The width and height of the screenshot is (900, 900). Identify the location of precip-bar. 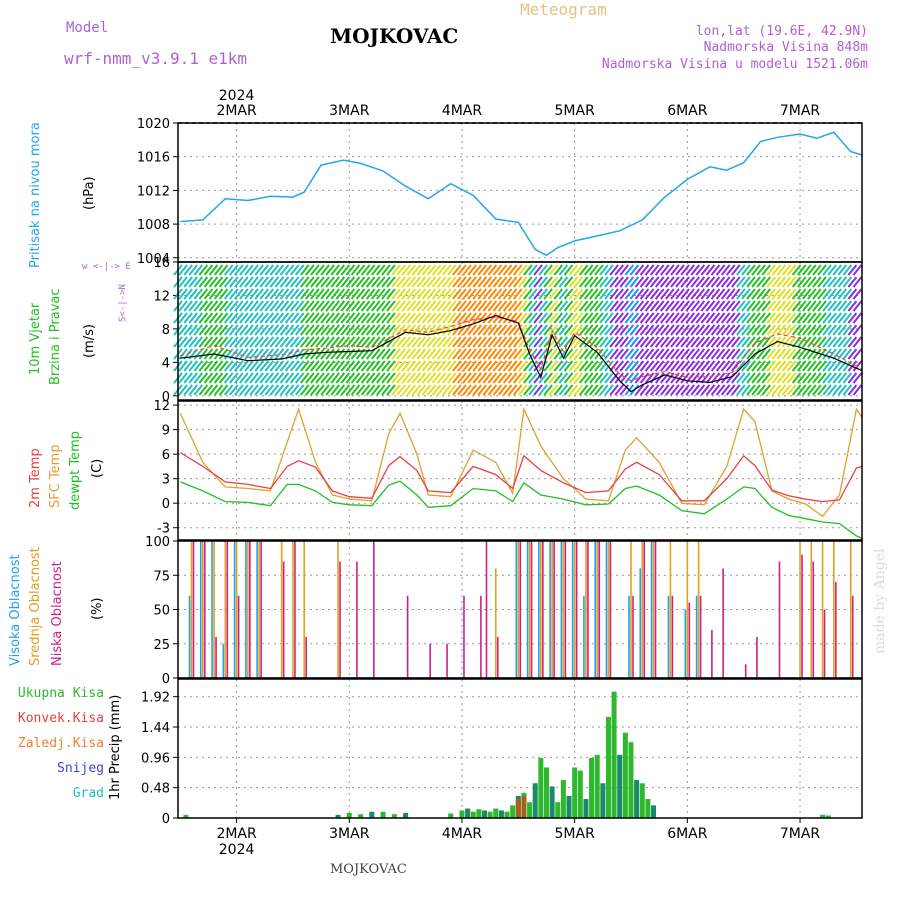
(406, 815).